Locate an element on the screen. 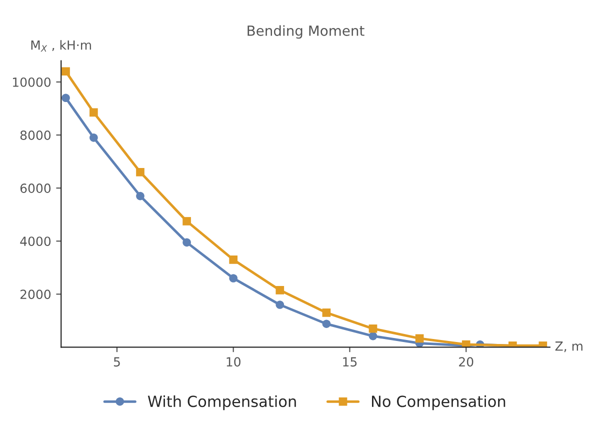 Image resolution: width=611 pixels, height=434 pixels. x-tick-label: 10 is located at coordinates (233, 362).